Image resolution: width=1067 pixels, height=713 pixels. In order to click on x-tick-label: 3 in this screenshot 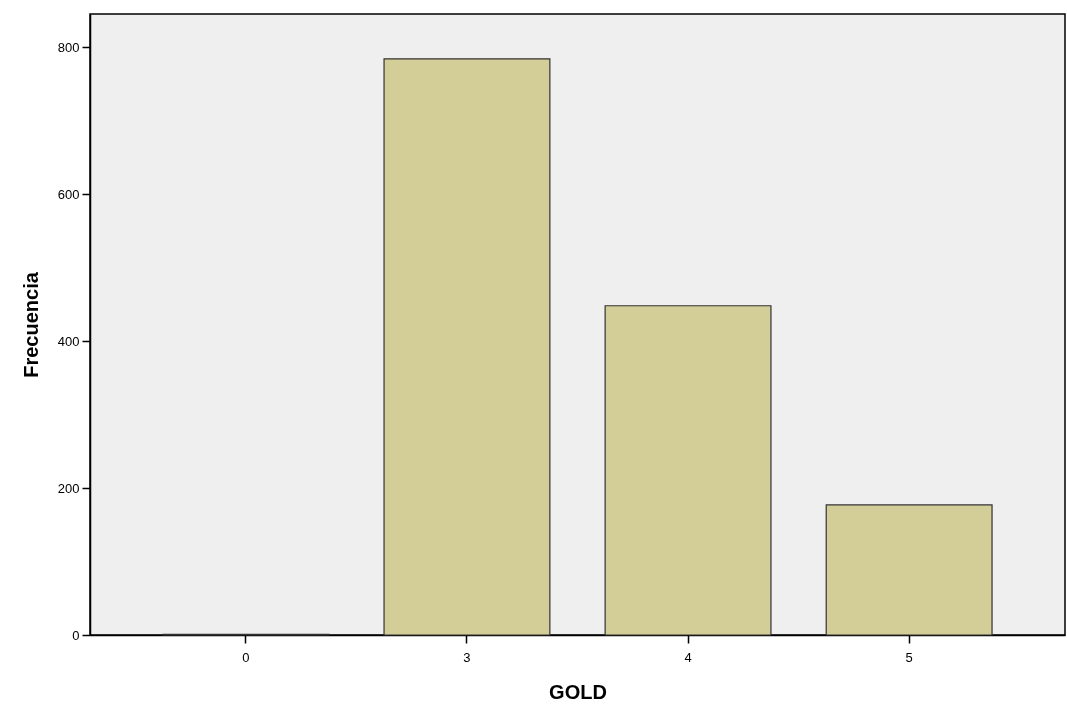, I will do `click(467, 657)`.